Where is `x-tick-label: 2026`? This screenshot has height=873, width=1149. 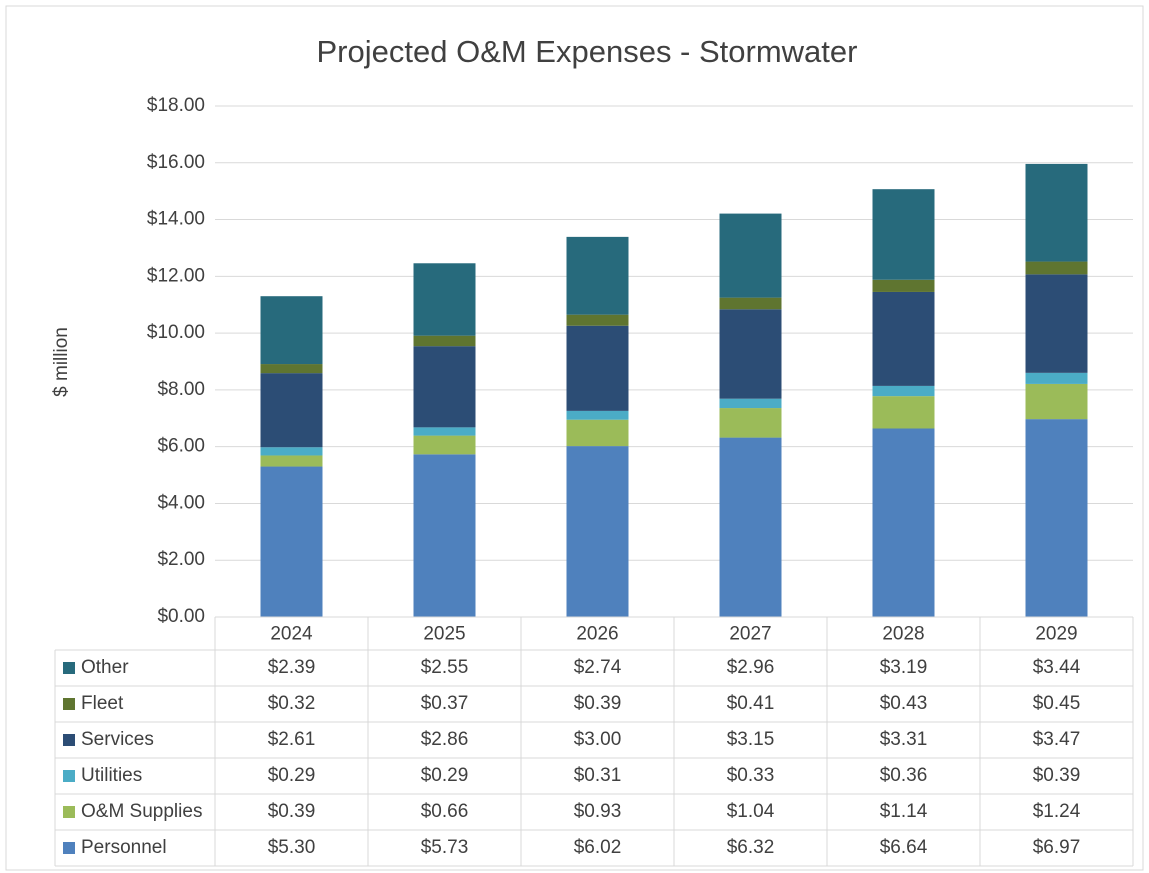 x-tick-label: 2026 is located at coordinates (597, 634).